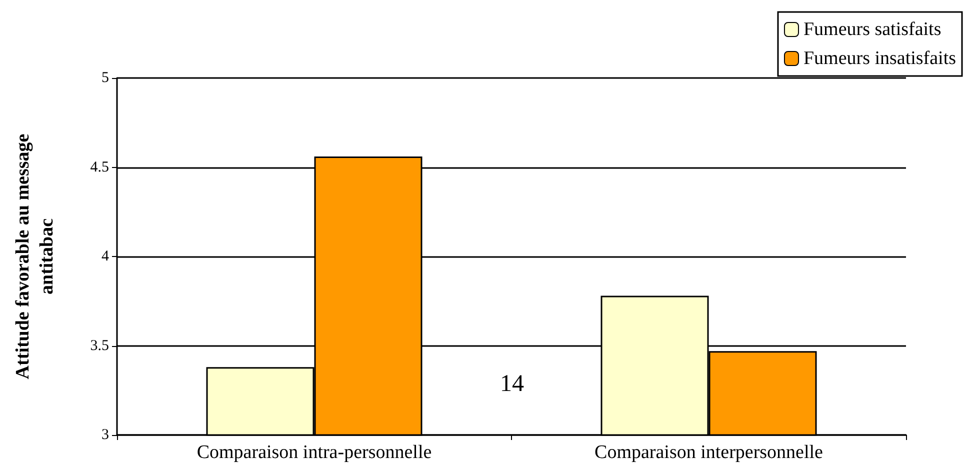  Describe the element at coordinates (105, 78) in the screenshot. I see `y-tick-label: 5` at that location.